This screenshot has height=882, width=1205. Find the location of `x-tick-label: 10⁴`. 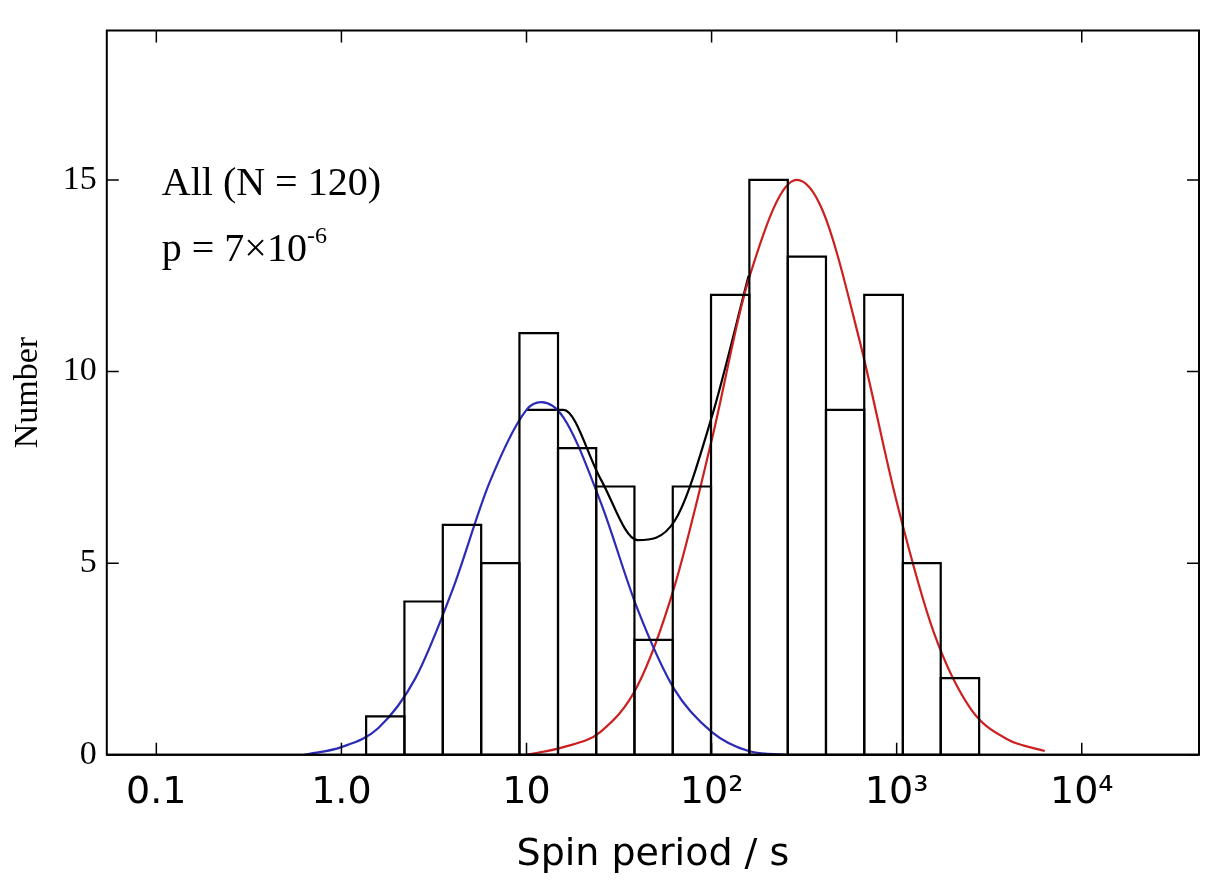

x-tick-label: 10⁴ is located at coordinates (1081, 790).